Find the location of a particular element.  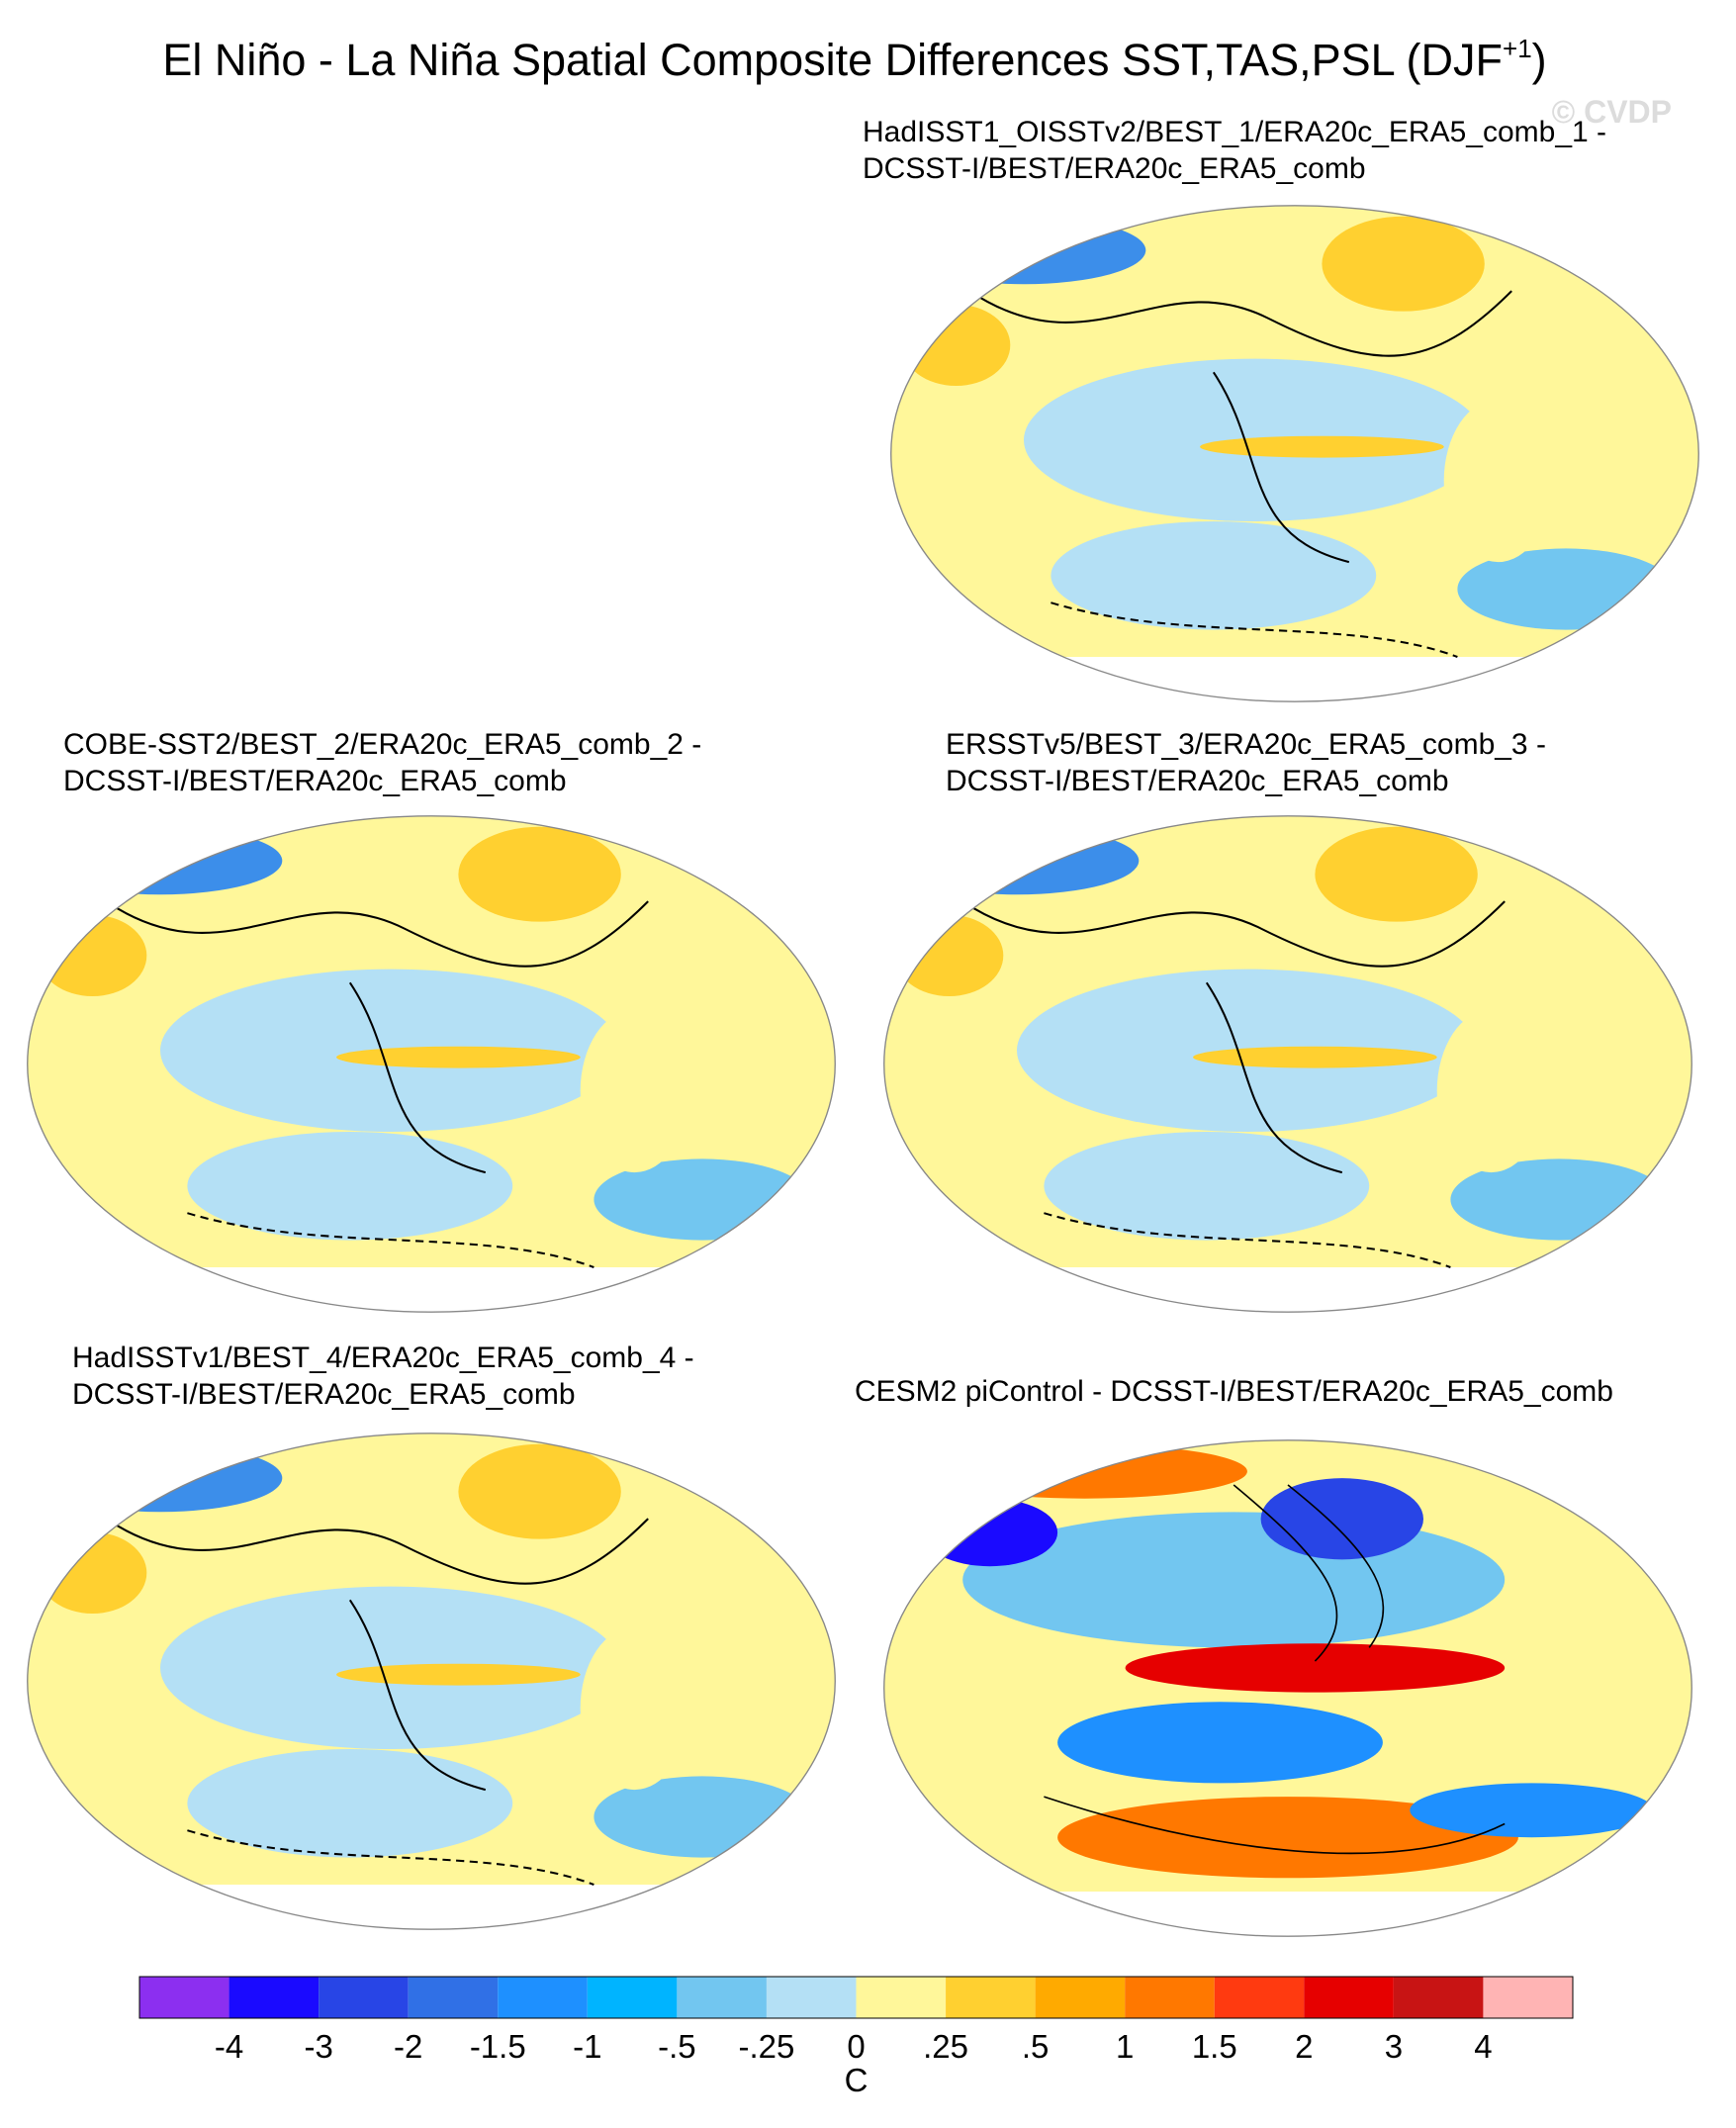

colorbar-frame is located at coordinates (856, 1997).